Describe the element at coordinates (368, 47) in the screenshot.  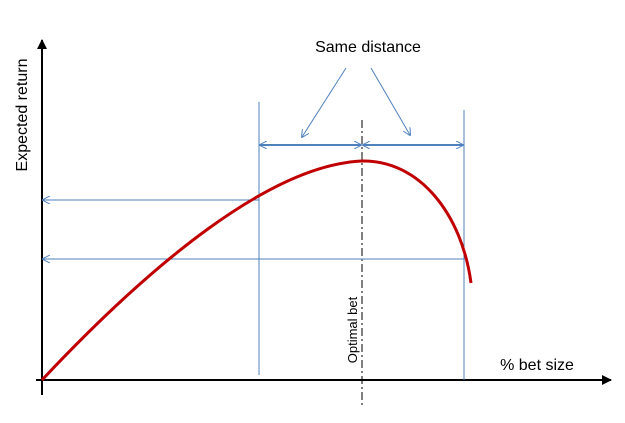
I see `annotation: Same distance` at that location.